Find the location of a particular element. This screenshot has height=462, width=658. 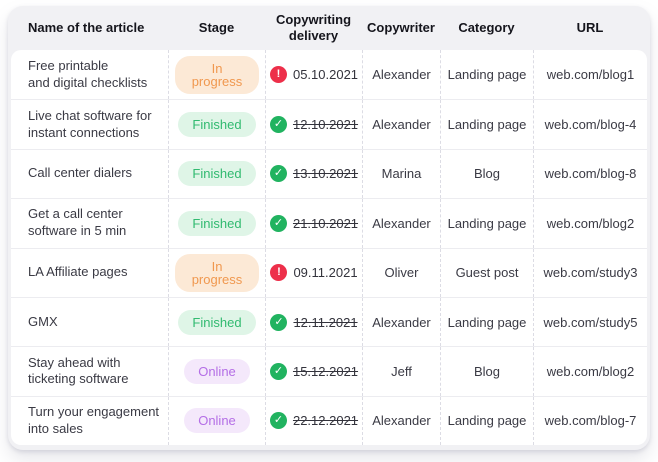

article-name: Call center dialers is located at coordinates (80, 173).